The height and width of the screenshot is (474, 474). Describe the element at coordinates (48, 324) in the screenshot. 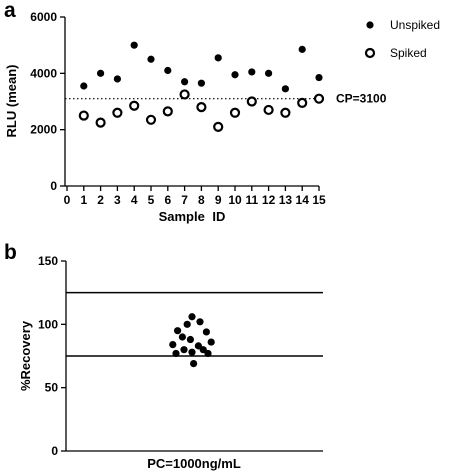

I see `panel-b-y-tick-label: 100` at that location.